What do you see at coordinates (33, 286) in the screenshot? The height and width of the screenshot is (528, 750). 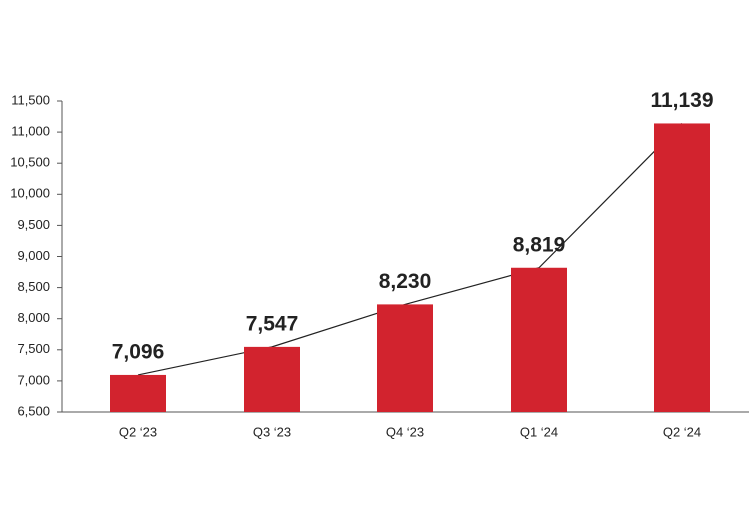 I see `y-tick-label: 8,500` at bounding box center [33, 286].